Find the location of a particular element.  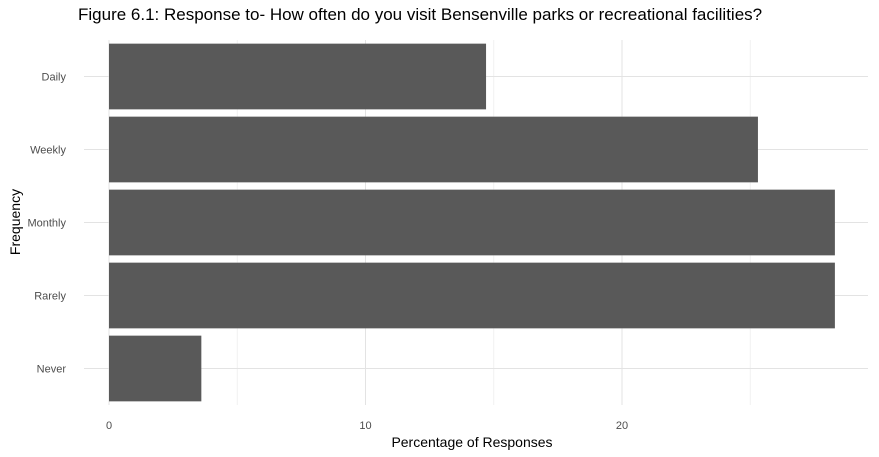

bar-monthly is located at coordinates (472, 222).